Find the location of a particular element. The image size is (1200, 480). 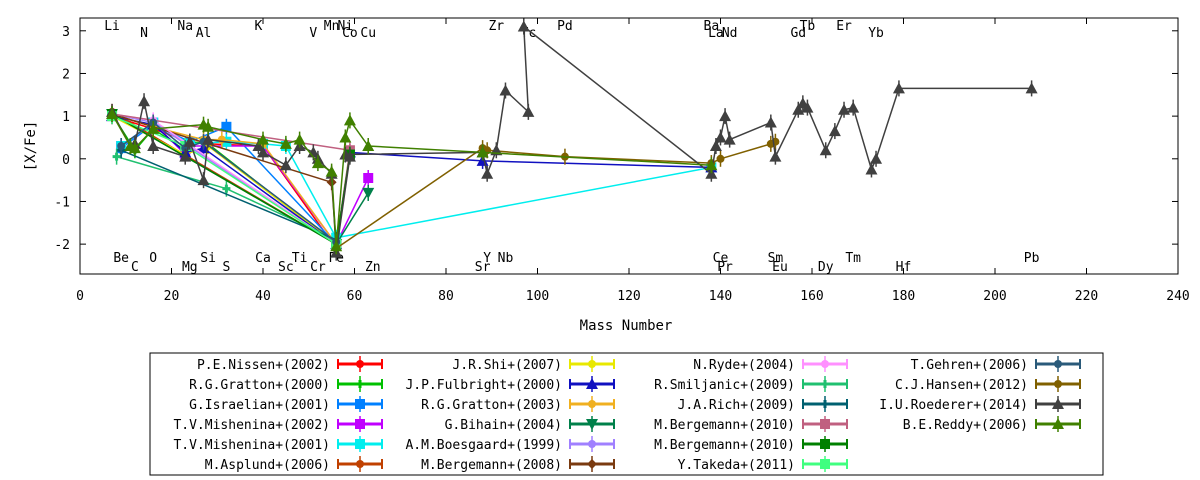

x-tick-label: 20 is located at coordinates (172, 296).